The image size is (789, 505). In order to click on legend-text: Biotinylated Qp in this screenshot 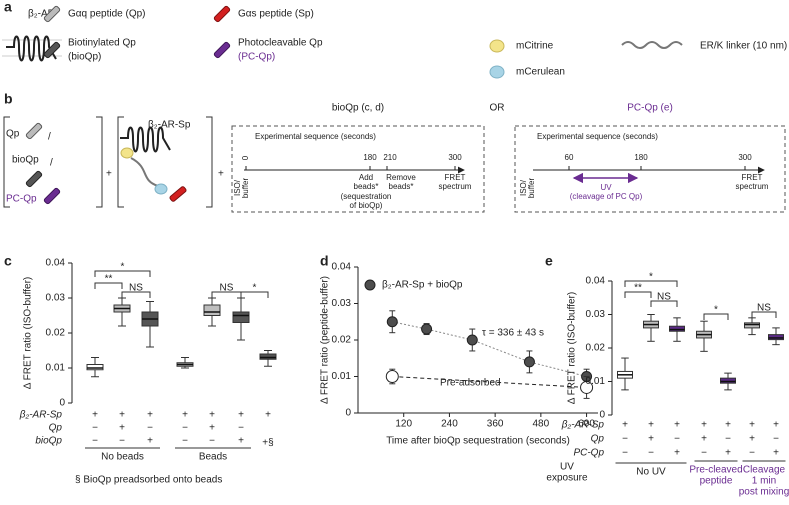, I will do `click(102, 43)`.